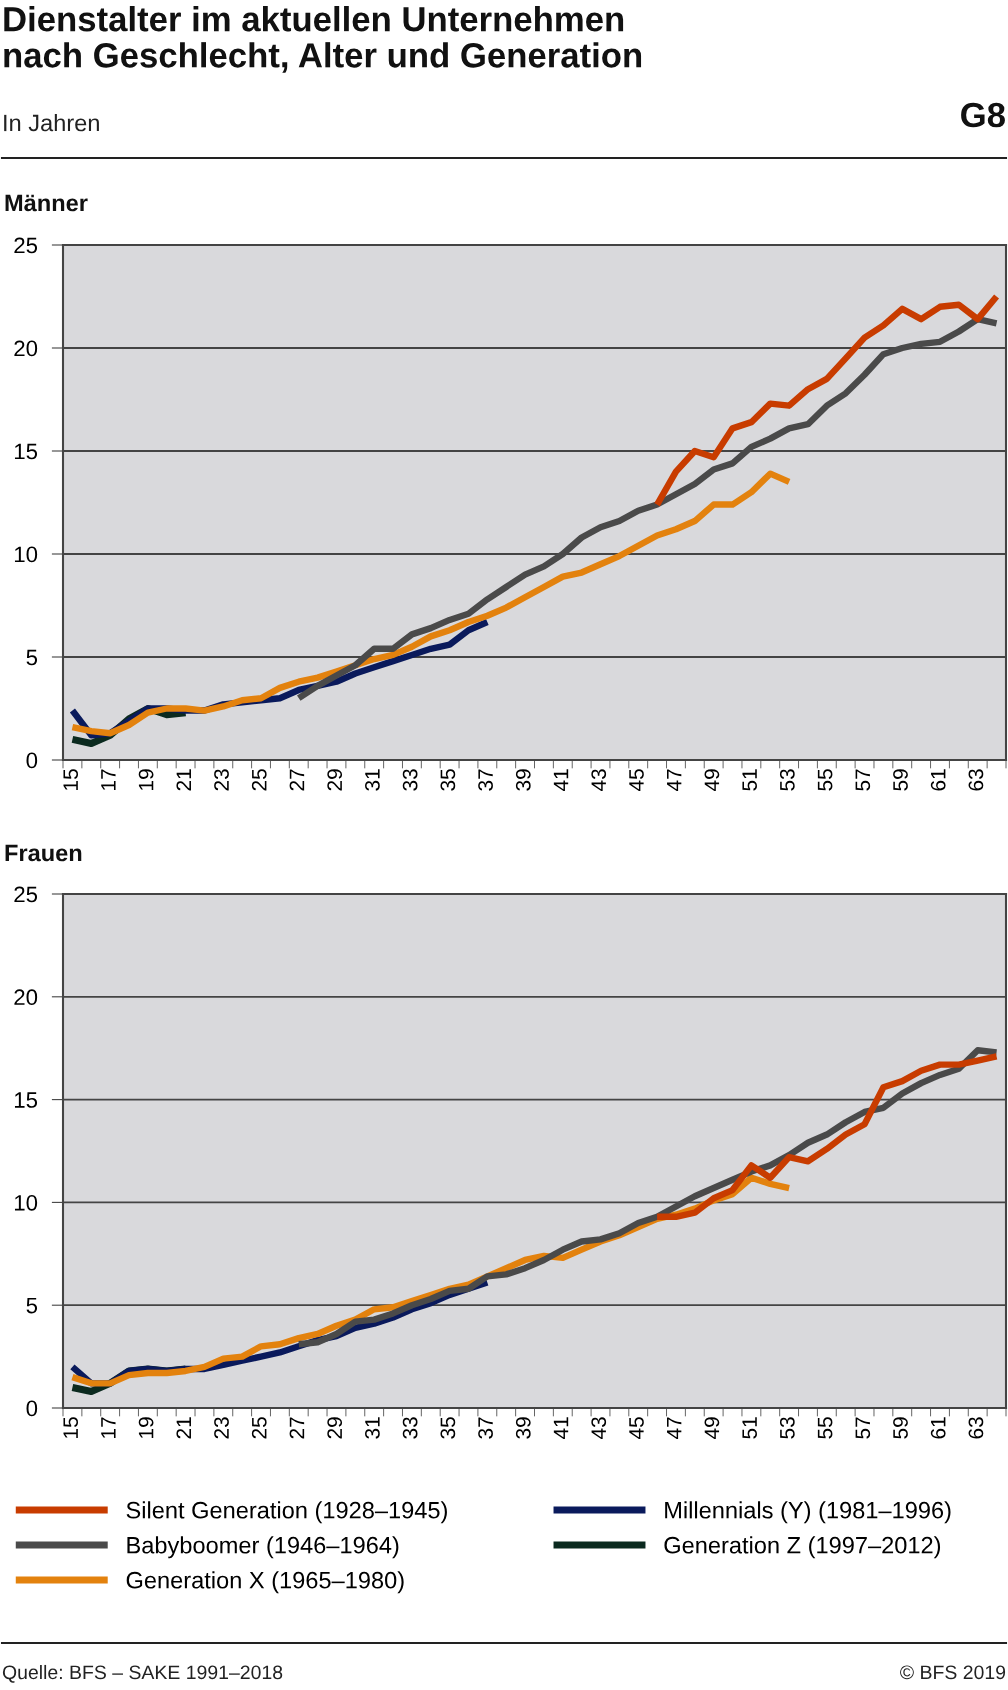 This screenshot has height=1690, width=1008. What do you see at coordinates (265, 1582) in the screenshot?
I see `legend-label: Generation X (1965–1980)` at bounding box center [265, 1582].